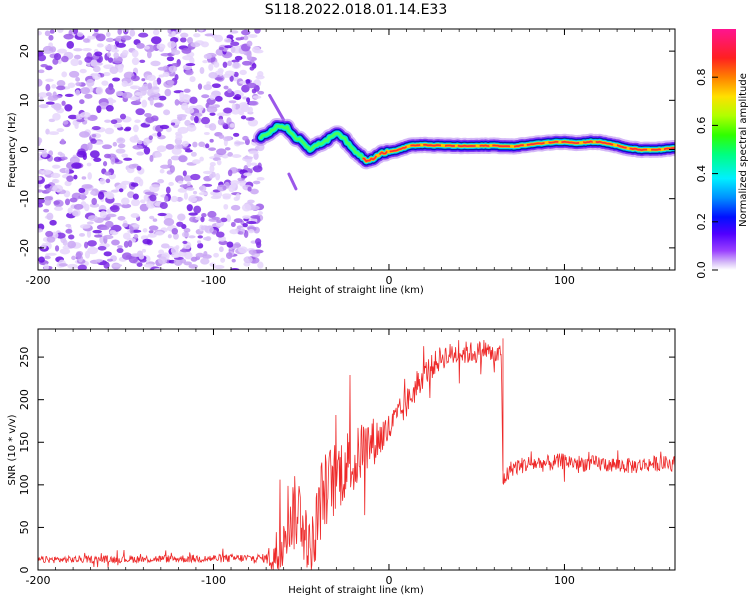 This screenshot has height=600, width=750. I want to click on x-tick-label: 0, so click(388, 280).